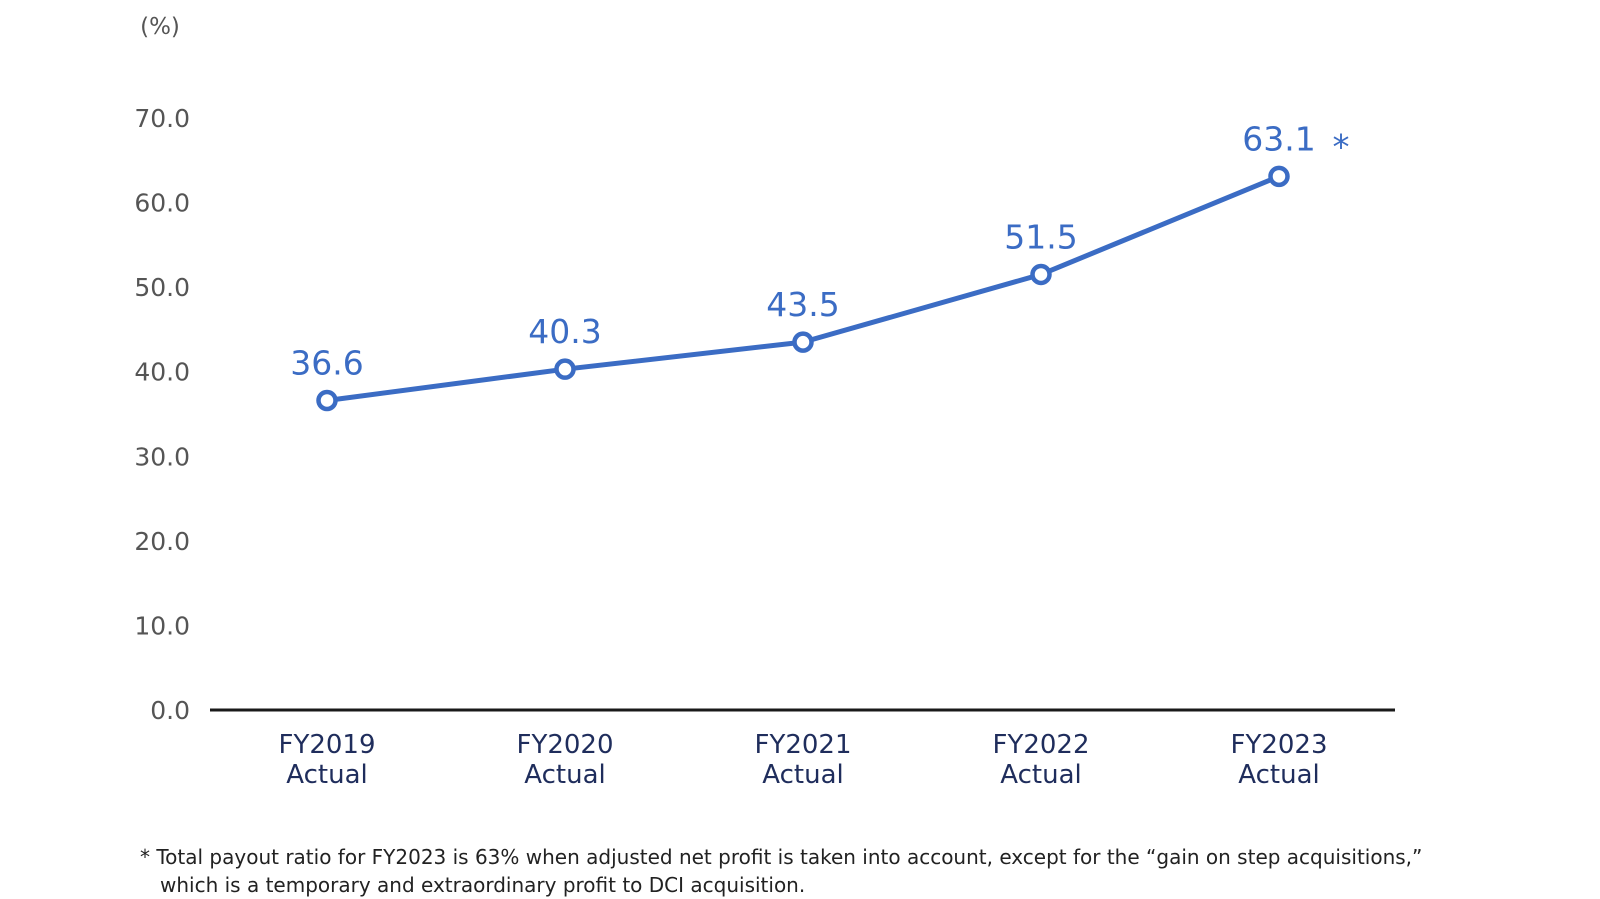 This screenshot has height=899, width=1600. Describe the element at coordinates (326, 362) in the screenshot. I see `data-value-label: 36.6` at that location.